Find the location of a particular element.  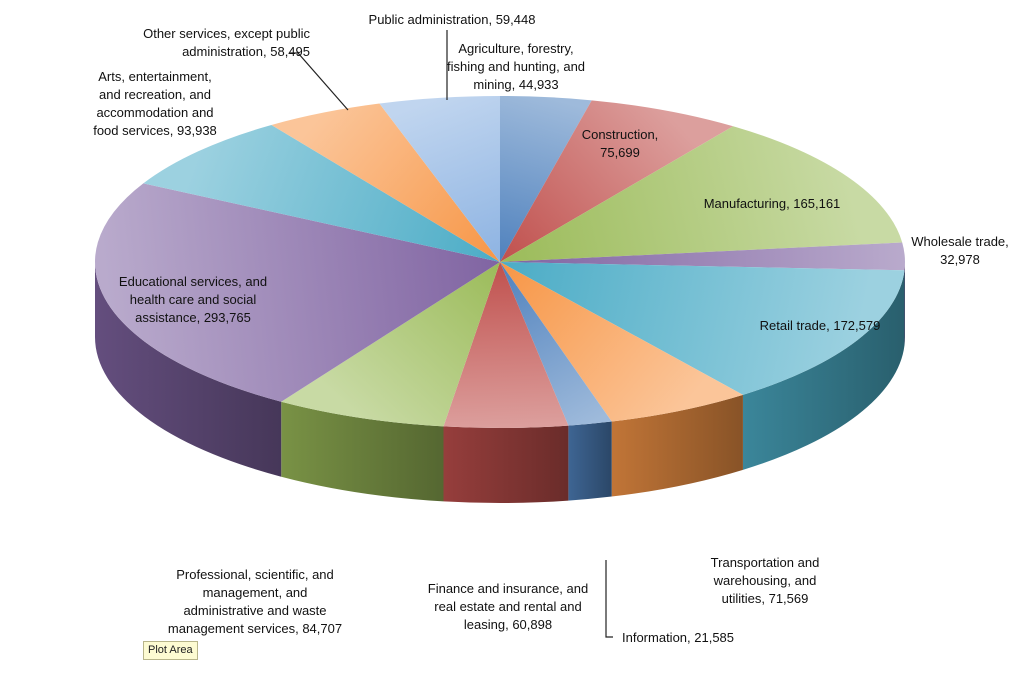

slice-label-wholesale-trade: Wholesale trade, 32,978 is located at coordinates (960, 250).